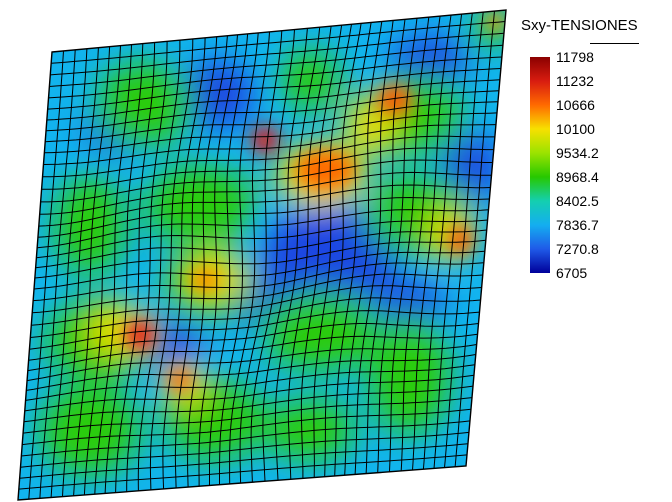 The image size is (672, 502). What do you see at coordinates (579, 25) in the screenshot?
I see `legend-title: Sxy-TENSIONES` at bounding box center [579, 25].